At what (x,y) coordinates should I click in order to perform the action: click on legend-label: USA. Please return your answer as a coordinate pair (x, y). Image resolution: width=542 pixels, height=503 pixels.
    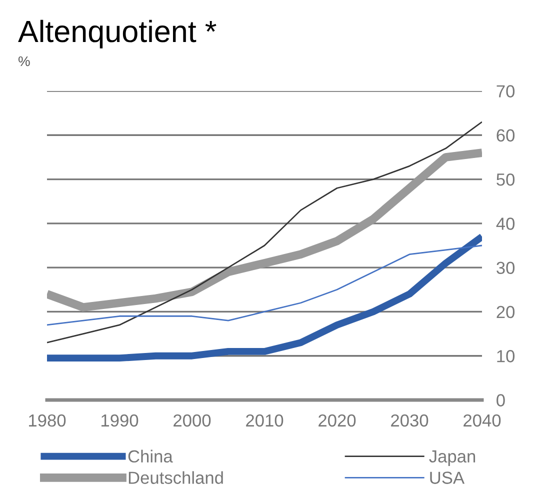
    Looking at the image, I should click on (447, 478).